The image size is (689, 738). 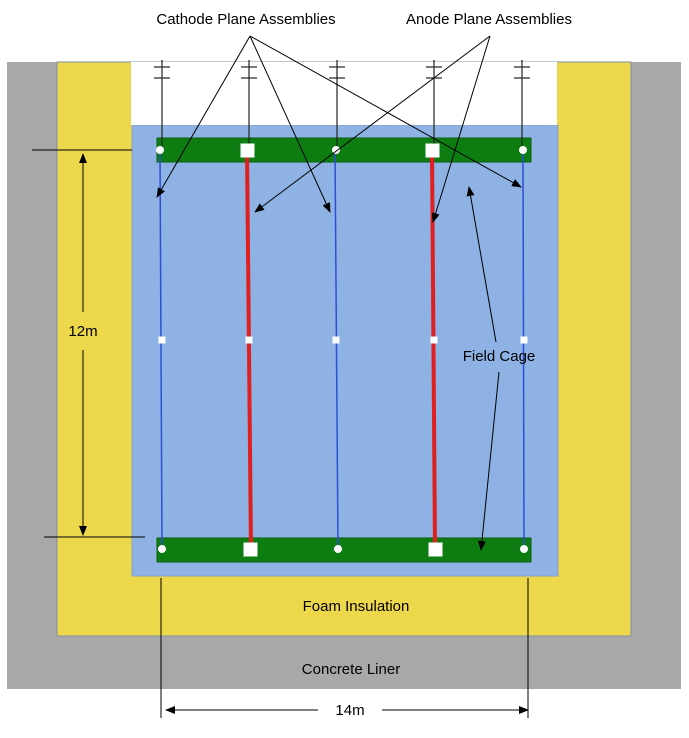 I want to click on width-label: 14m, so click(x=349, y=710).